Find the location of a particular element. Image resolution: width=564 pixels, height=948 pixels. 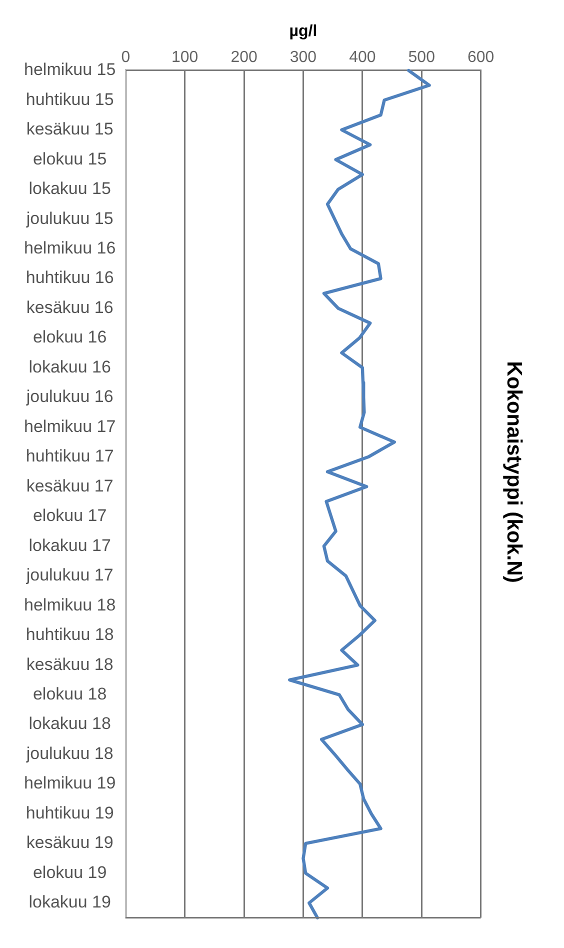

y-tick-label: lokakuu 17 is located at coordinates (69, 545).